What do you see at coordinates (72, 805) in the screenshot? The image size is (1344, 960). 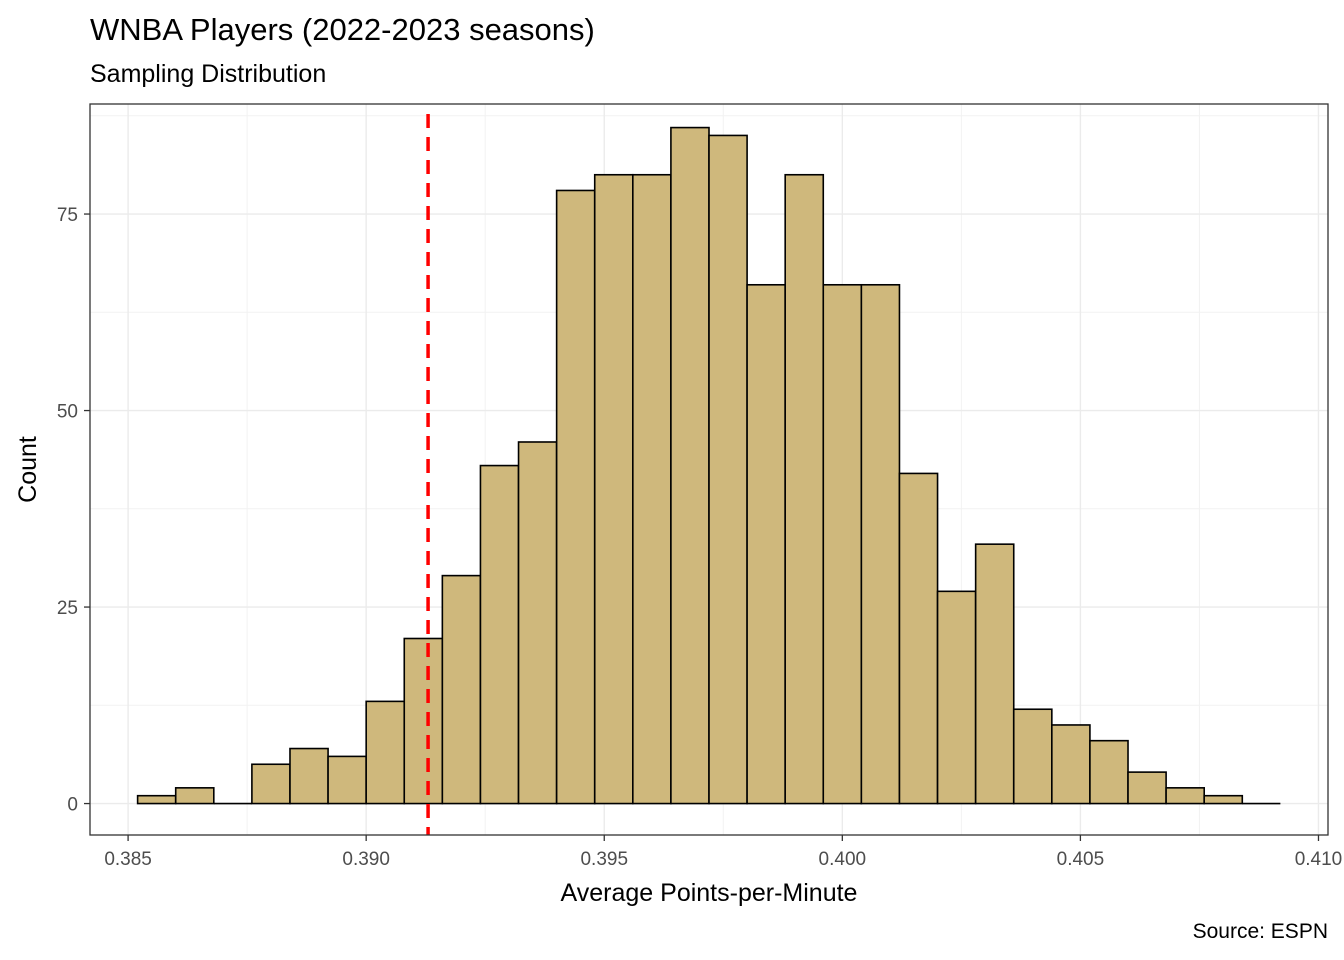 I see `y-tick-label: 0` at bounding box center [72, 805].